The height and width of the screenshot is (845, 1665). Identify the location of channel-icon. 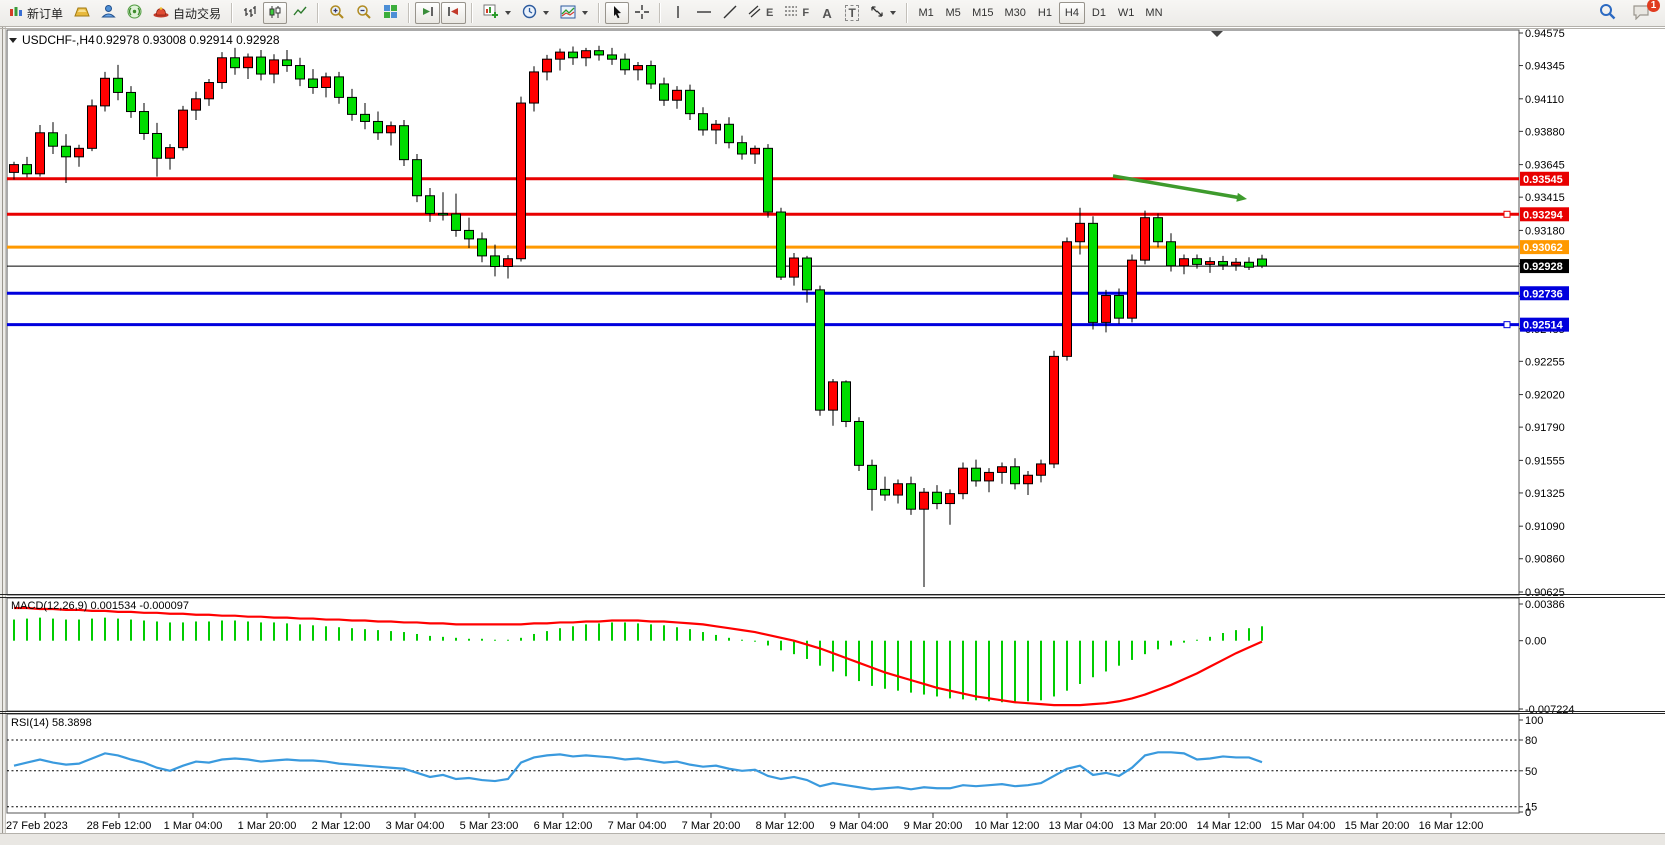
(755, 13).